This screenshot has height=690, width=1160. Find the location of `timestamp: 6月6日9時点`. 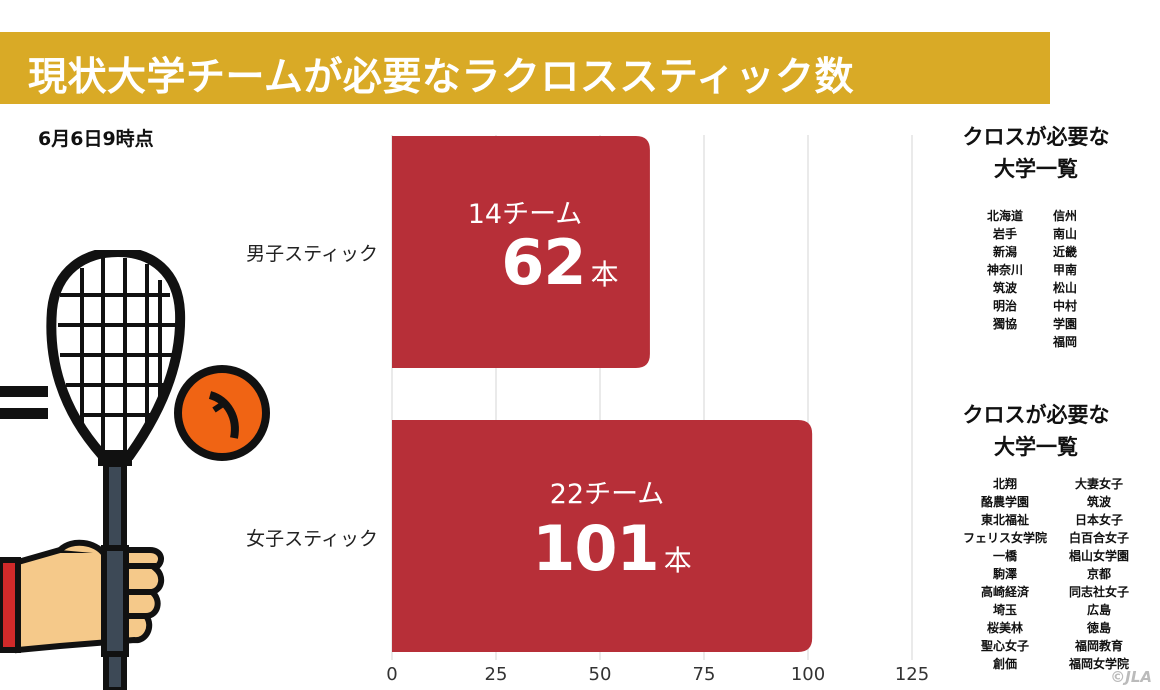

timestamp: 6月6日9時点 is located at coordinates (96, 139).